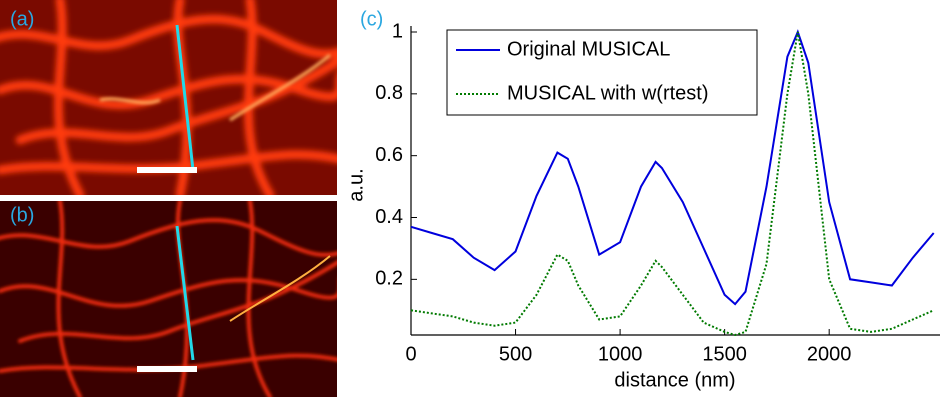 Image resolution: width=944 pixels, height=397 pixels. I want to click on panel-label: (a), so click(22, 19).